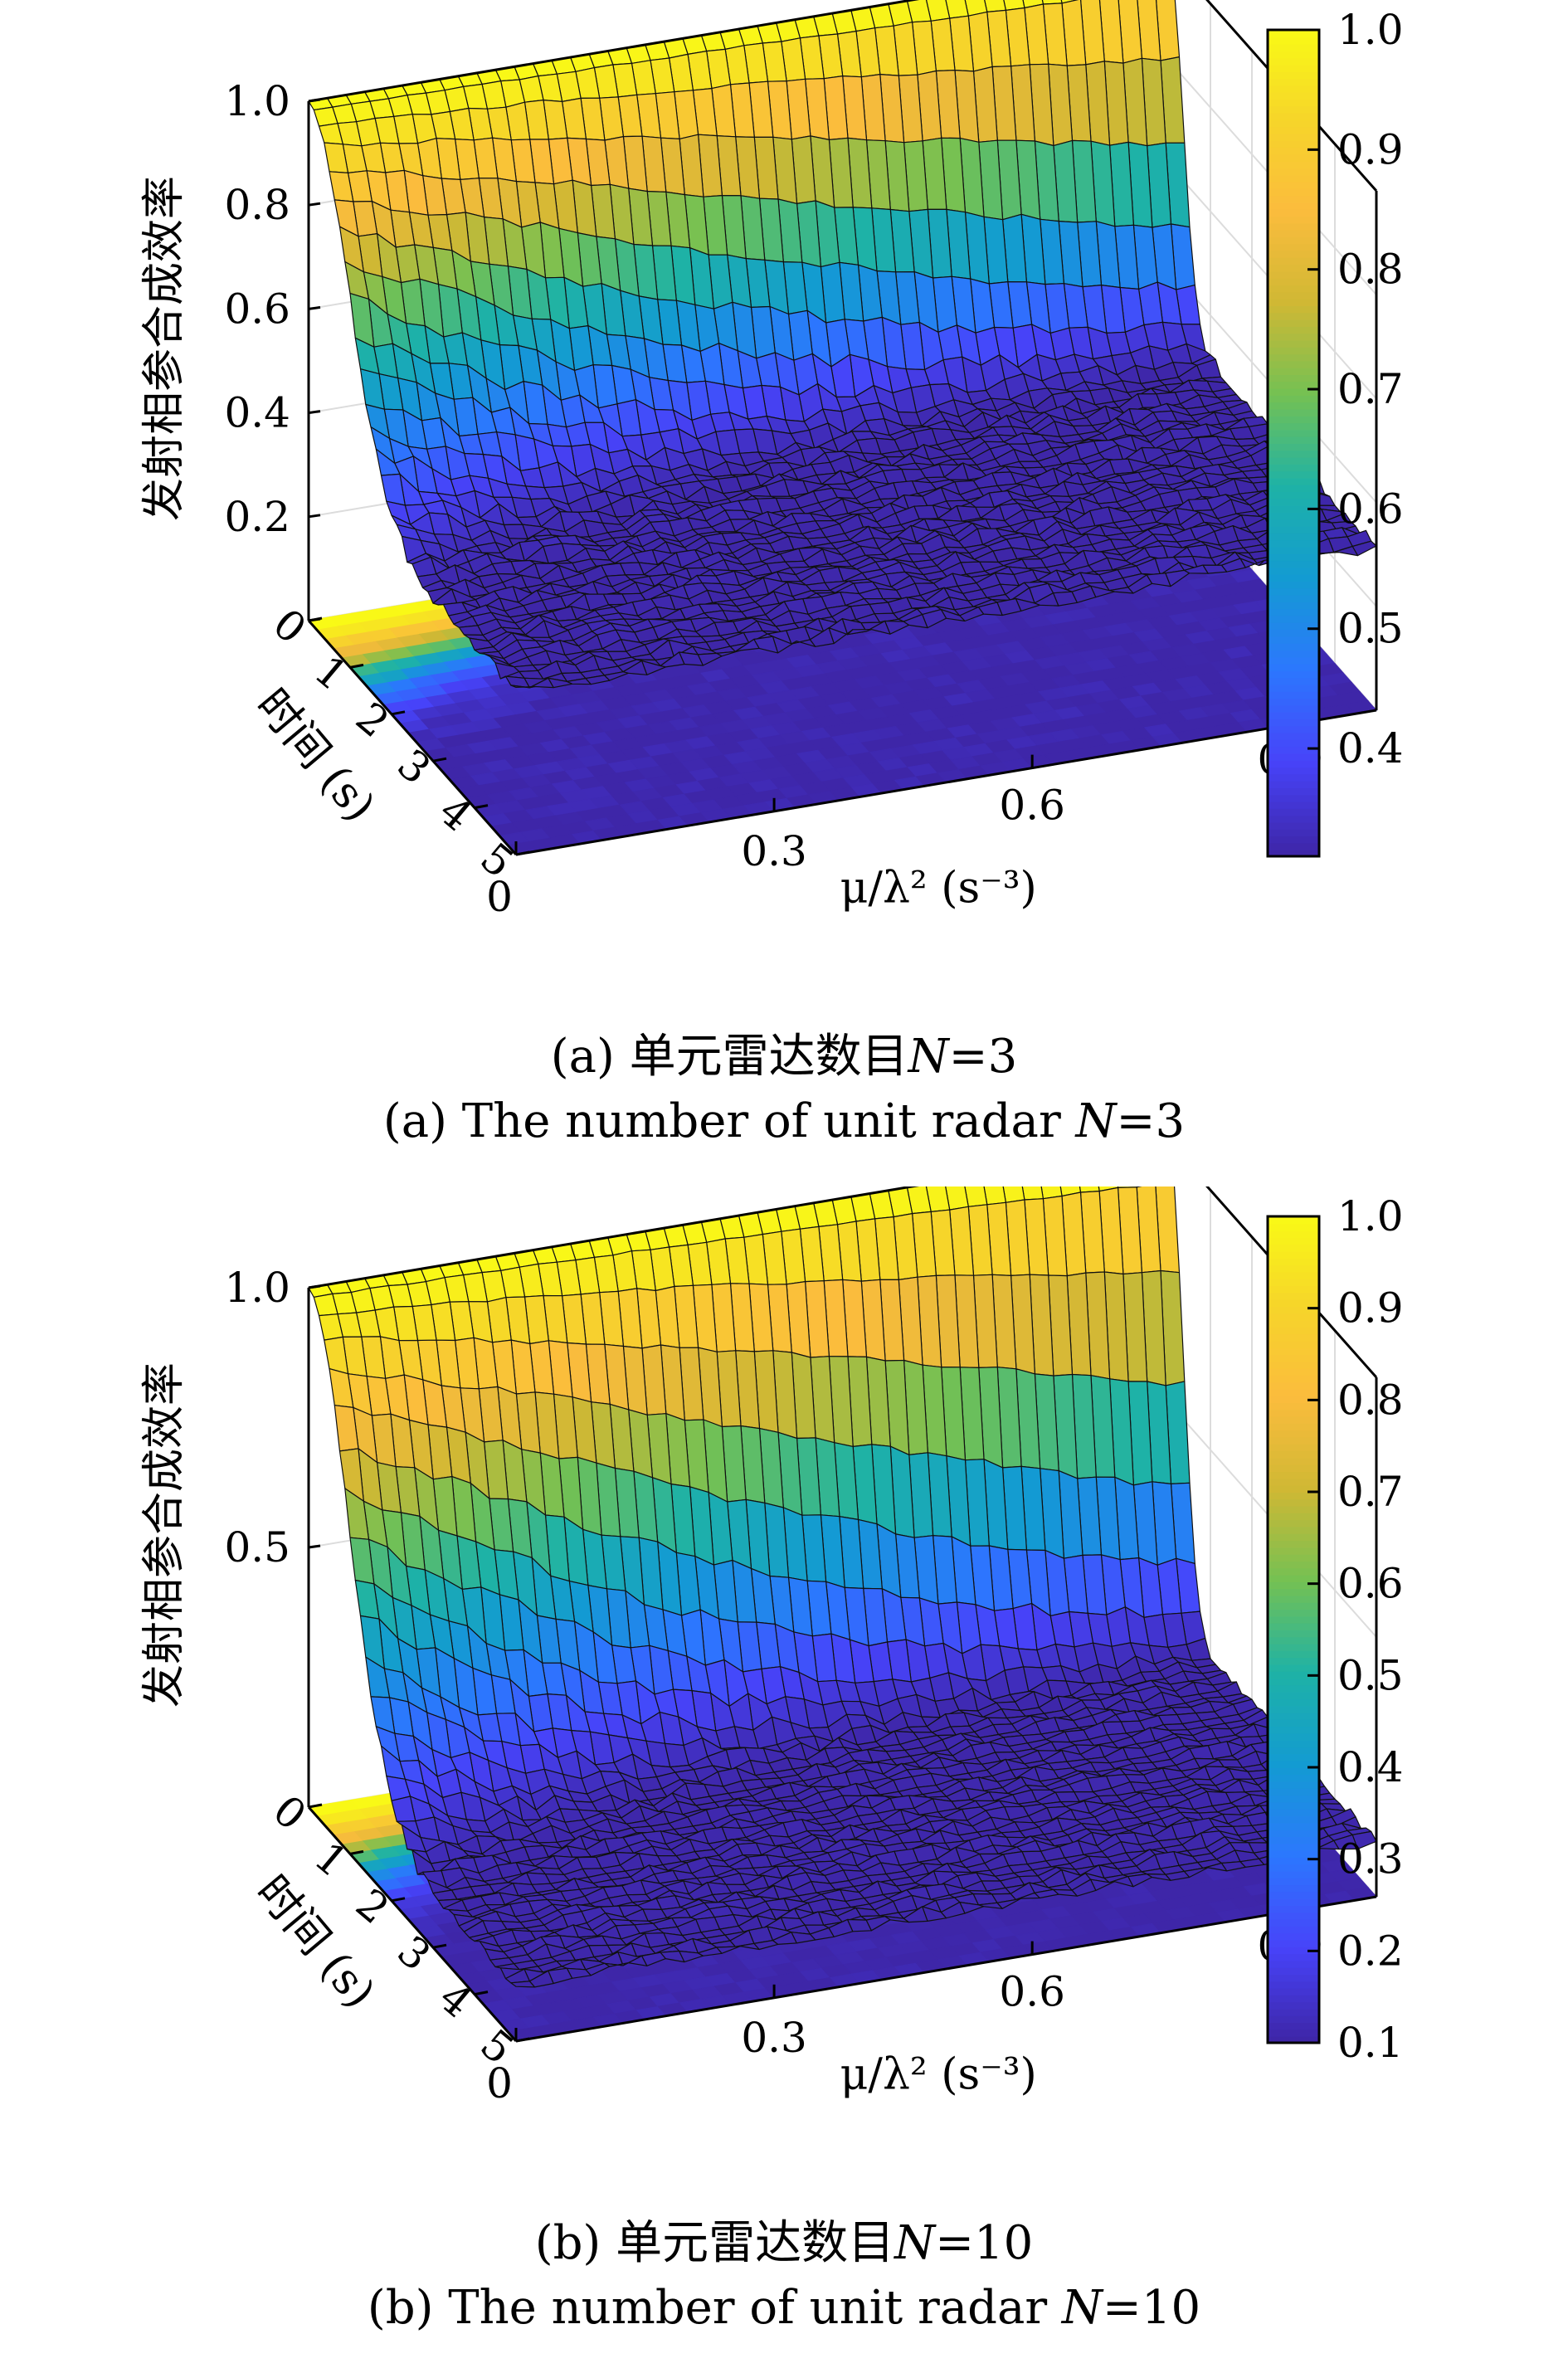 This screenshot has height=2373, width=1568. What do you see at coordinates (784, 1057) in the screenshot?
I see `caption-zh-a: (a) 单元雷达数目N=3` at bounding box center [784, 1057].